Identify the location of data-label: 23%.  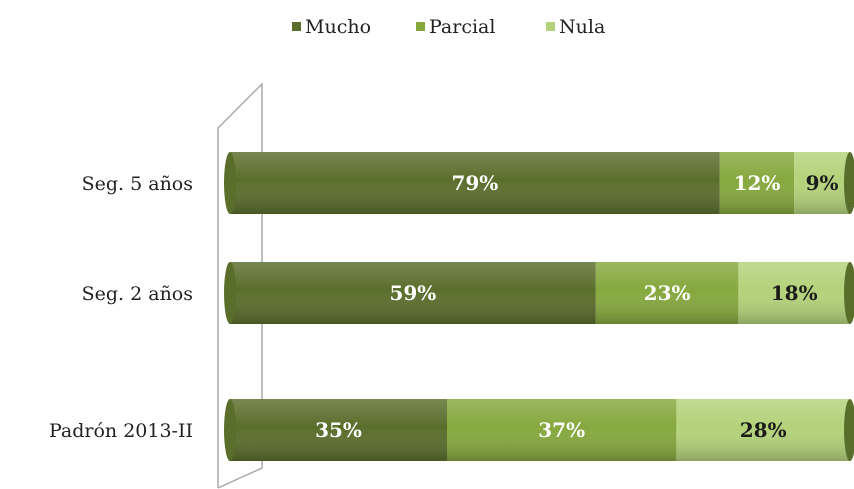
(667, 293).